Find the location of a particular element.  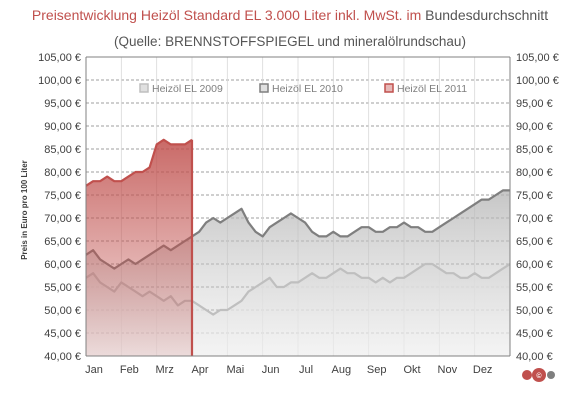

logo-center-circle is located at coordinates (539, 375).